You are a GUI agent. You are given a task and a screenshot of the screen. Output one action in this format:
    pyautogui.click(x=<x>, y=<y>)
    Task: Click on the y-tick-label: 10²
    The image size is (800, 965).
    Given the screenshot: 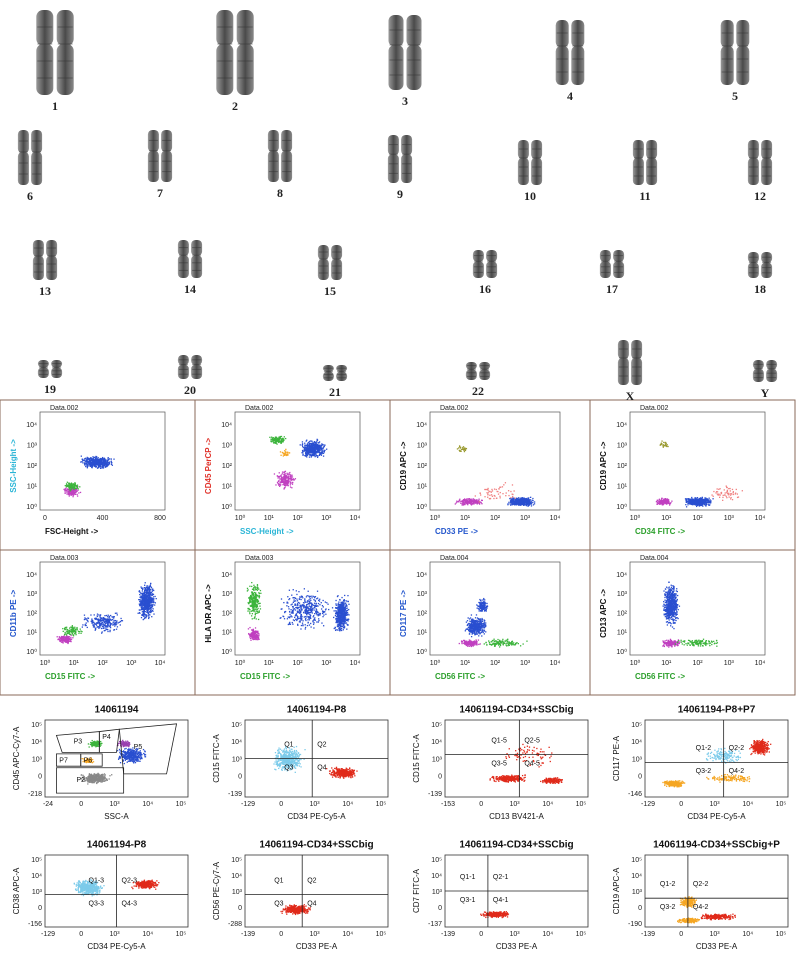 What is the action you would take?
    pyautogui.click(x=227, y=466)
    